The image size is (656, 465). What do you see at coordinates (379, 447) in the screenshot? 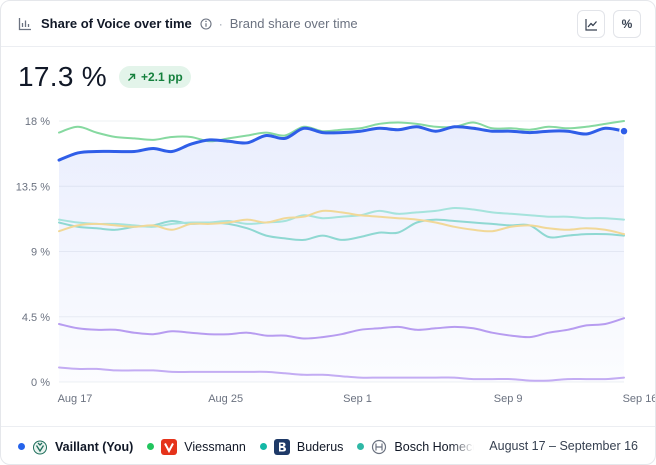
I see `bosch-logo-icon` at bounding box center [379, 447].